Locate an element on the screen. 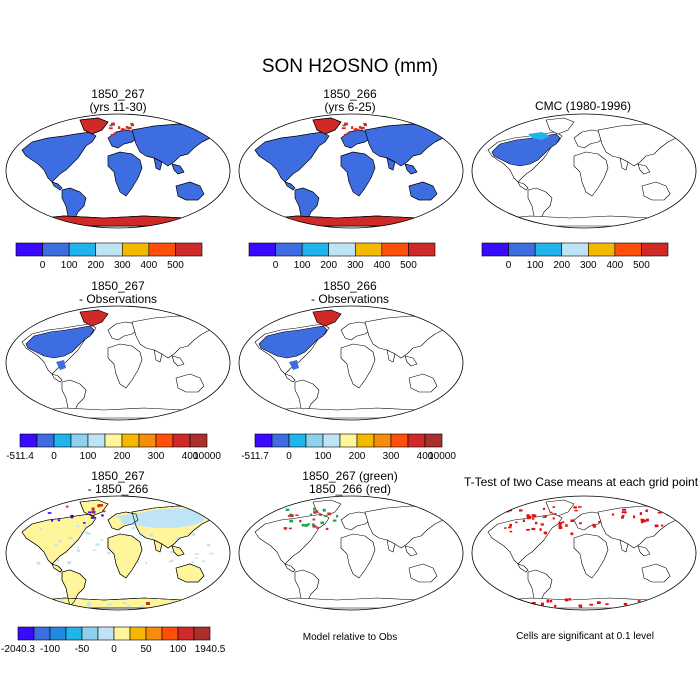  map-panel-266-minus-obs is located at coordinates (351, 363).